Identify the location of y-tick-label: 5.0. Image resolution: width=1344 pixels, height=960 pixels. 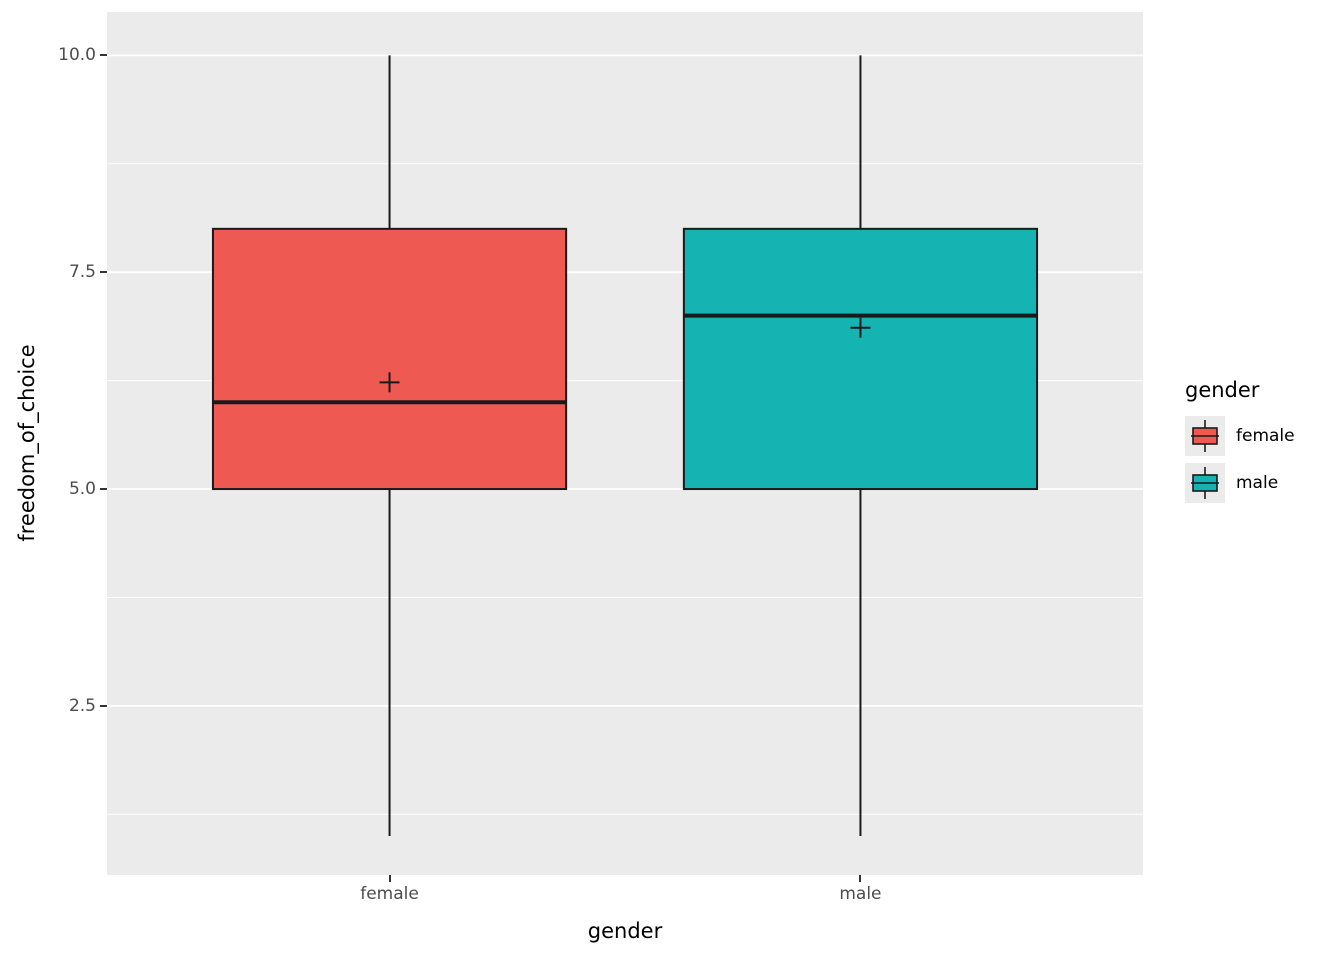
(82, 489).